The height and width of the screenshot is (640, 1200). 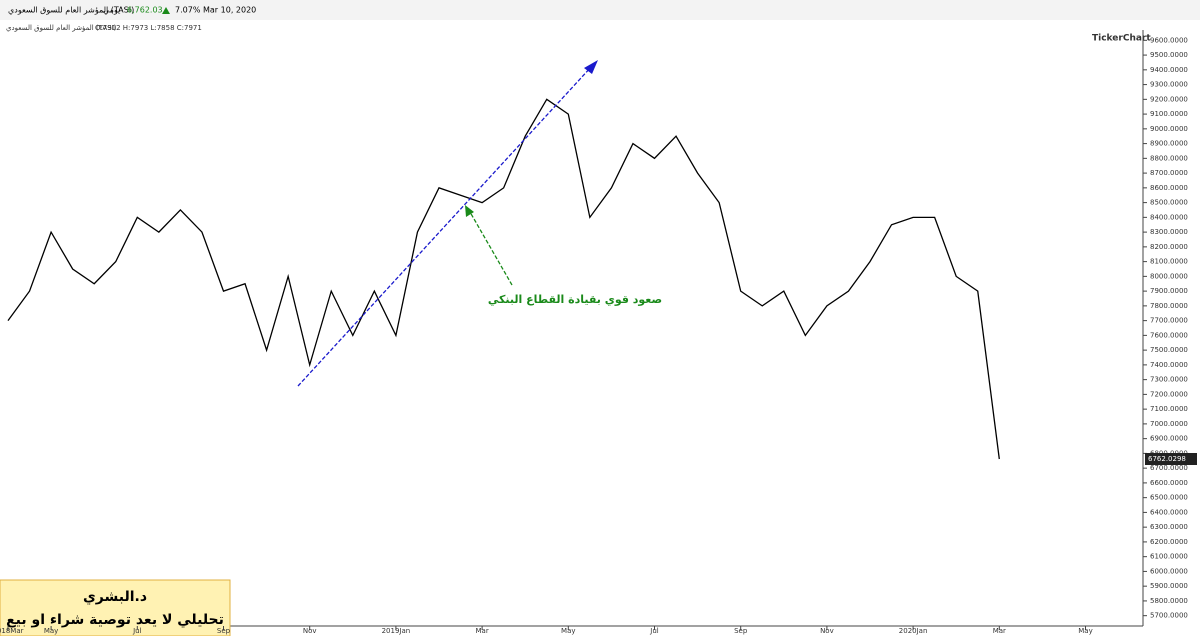 What do you see at coordinates (1169, 217) in the screenshot?
I see `y-tick-label: 8400.0000` at bounding box center [1169, 217].